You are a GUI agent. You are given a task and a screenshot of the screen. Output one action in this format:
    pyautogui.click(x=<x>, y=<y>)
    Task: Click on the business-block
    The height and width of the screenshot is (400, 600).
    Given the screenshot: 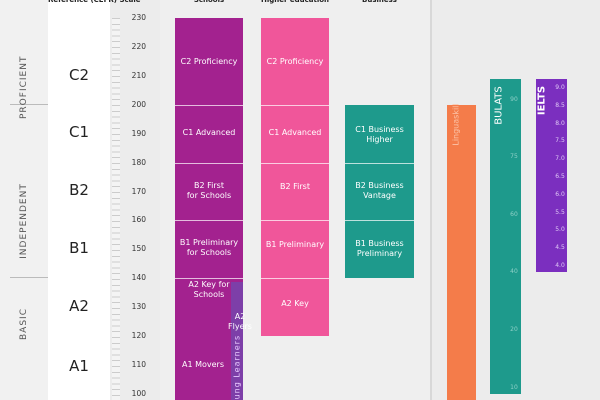 What is the action you would take?
    pyautogui.click(x=379, y=191)
    